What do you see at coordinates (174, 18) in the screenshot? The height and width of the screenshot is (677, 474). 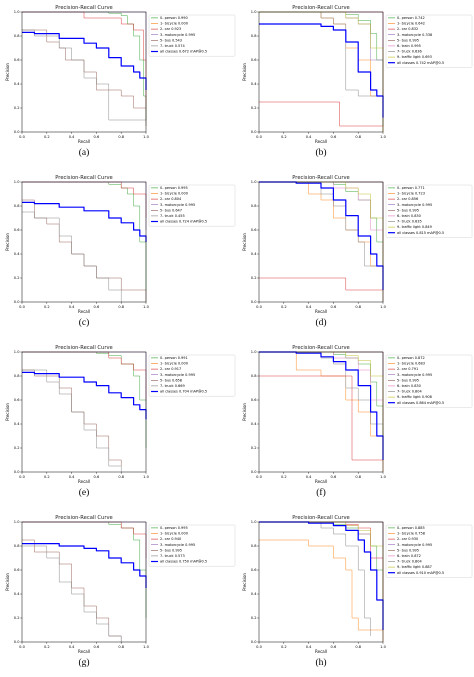 I see `legend-entry: 0- person 0.990` at bounding box center [174, 18].